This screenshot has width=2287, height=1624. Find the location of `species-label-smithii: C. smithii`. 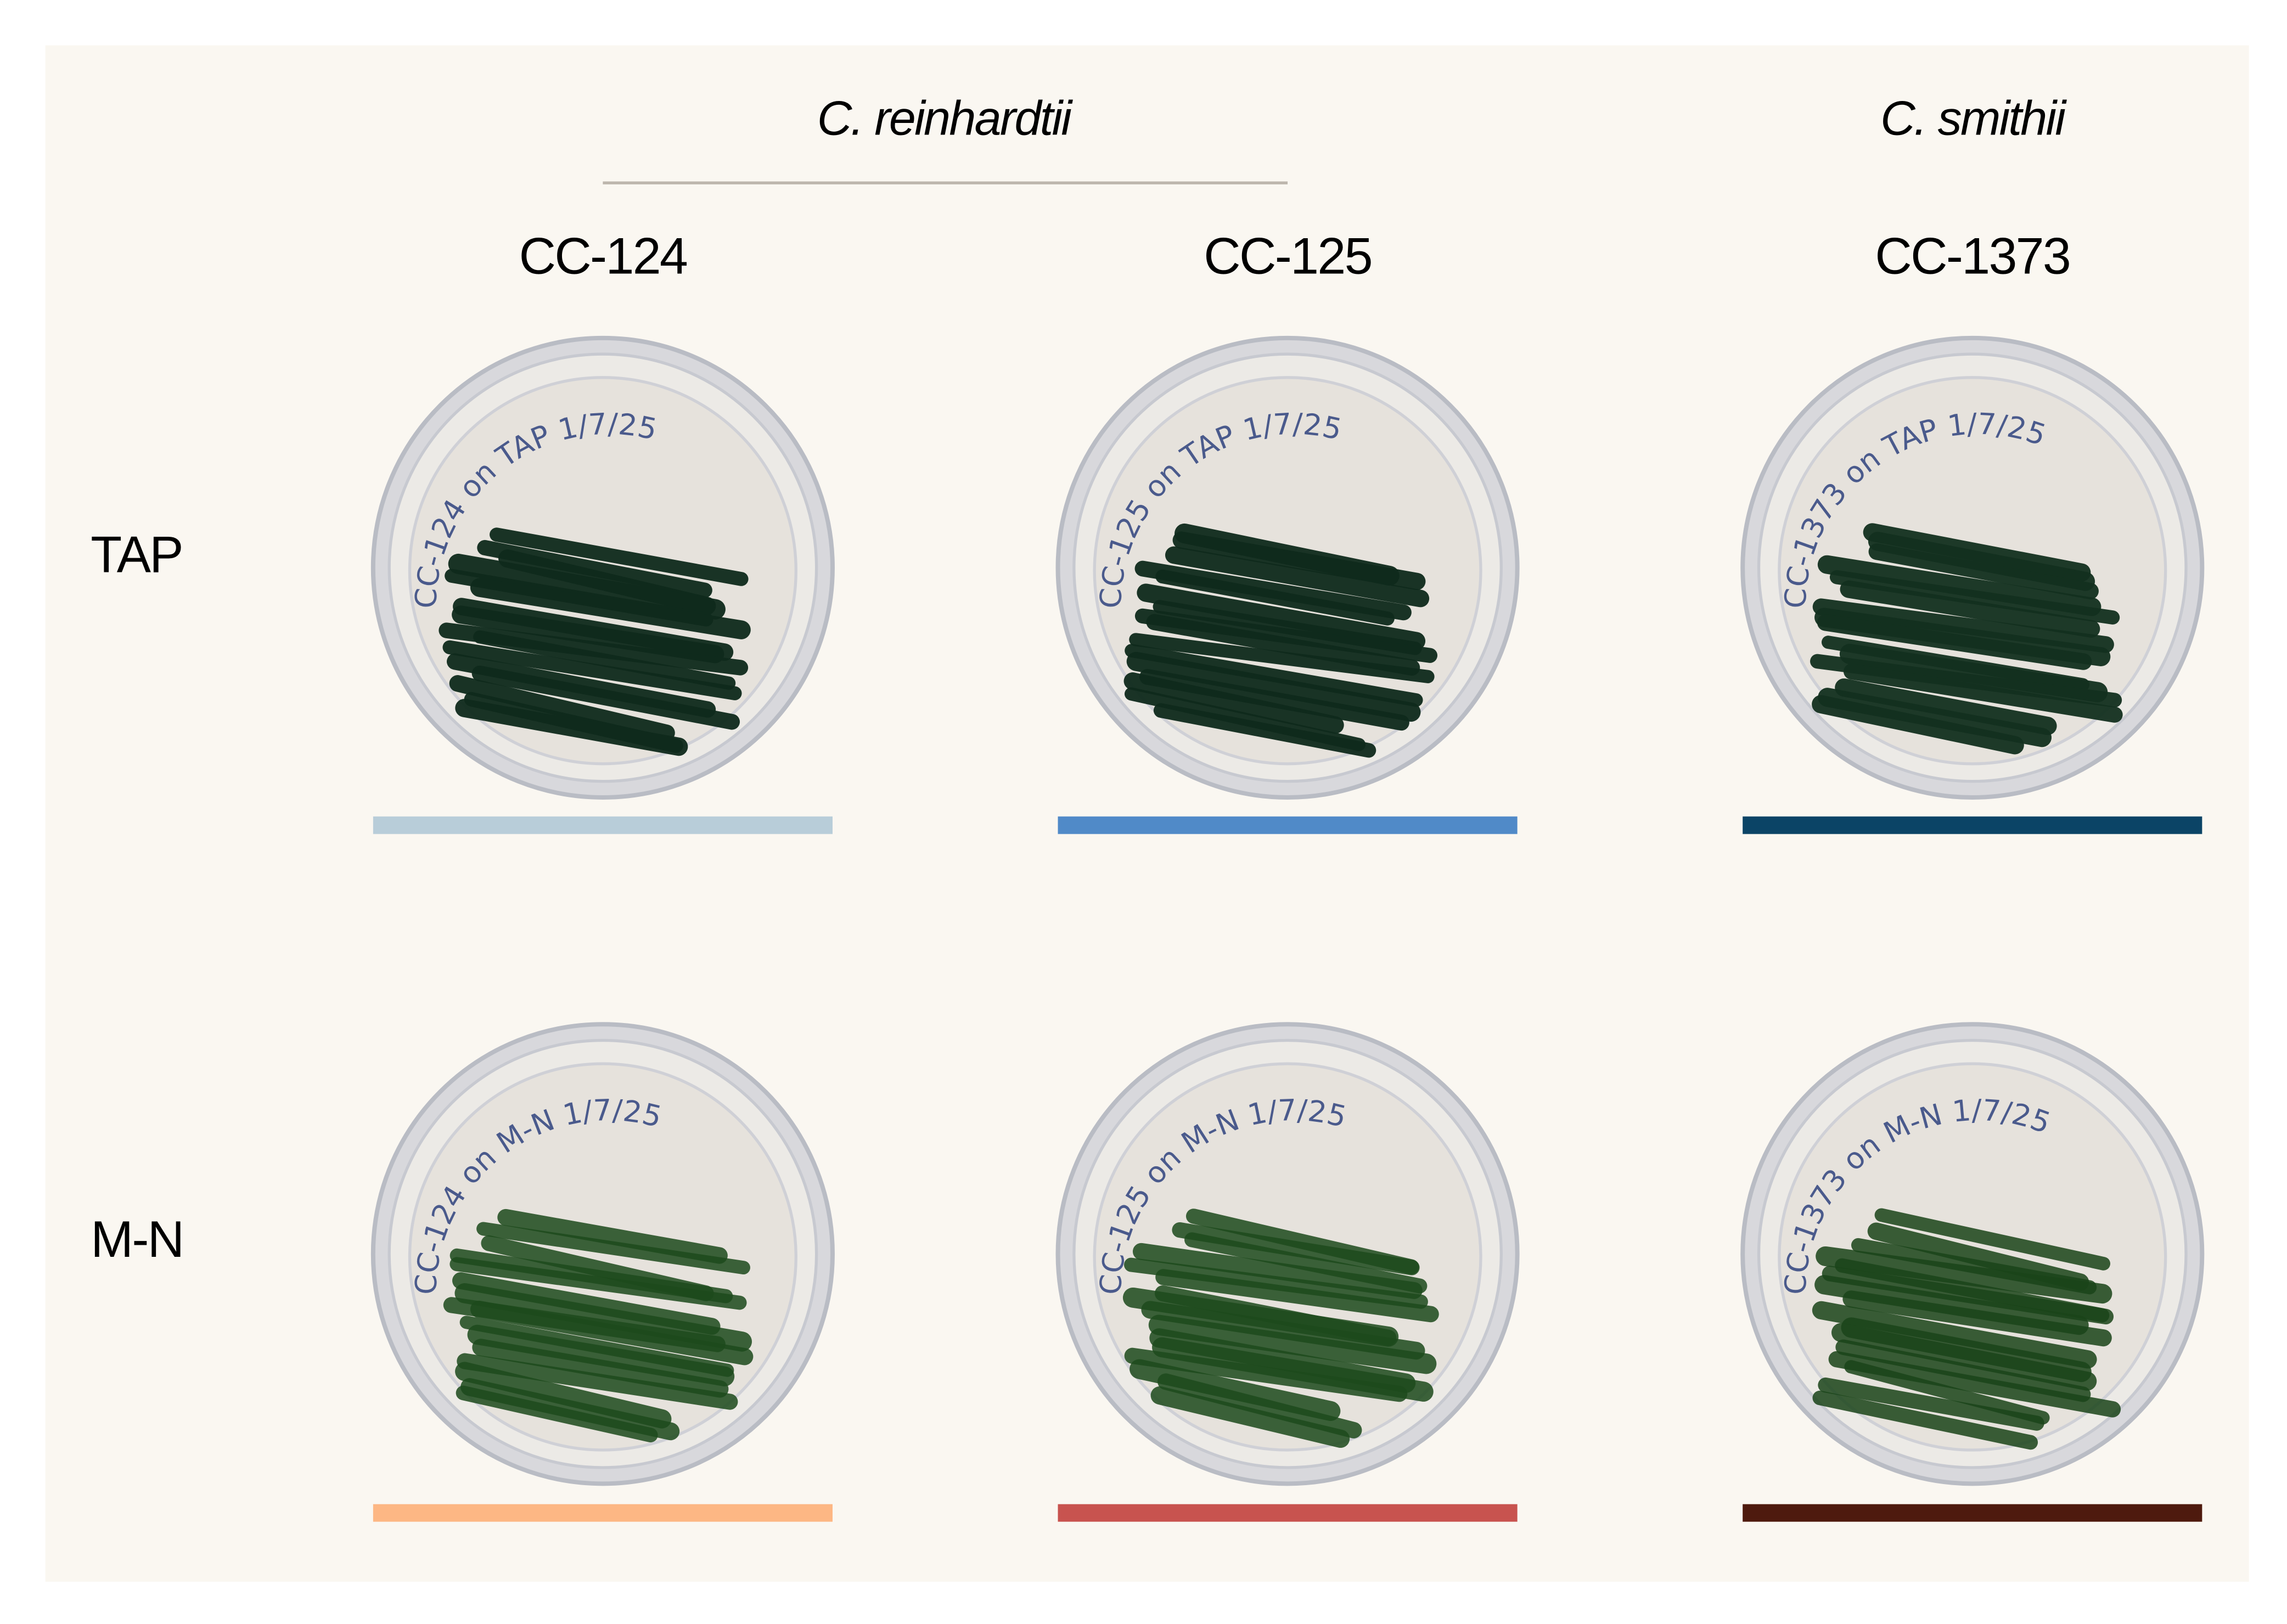

species-label-smithii: C. smithii is located at coordinates (1973, 118).